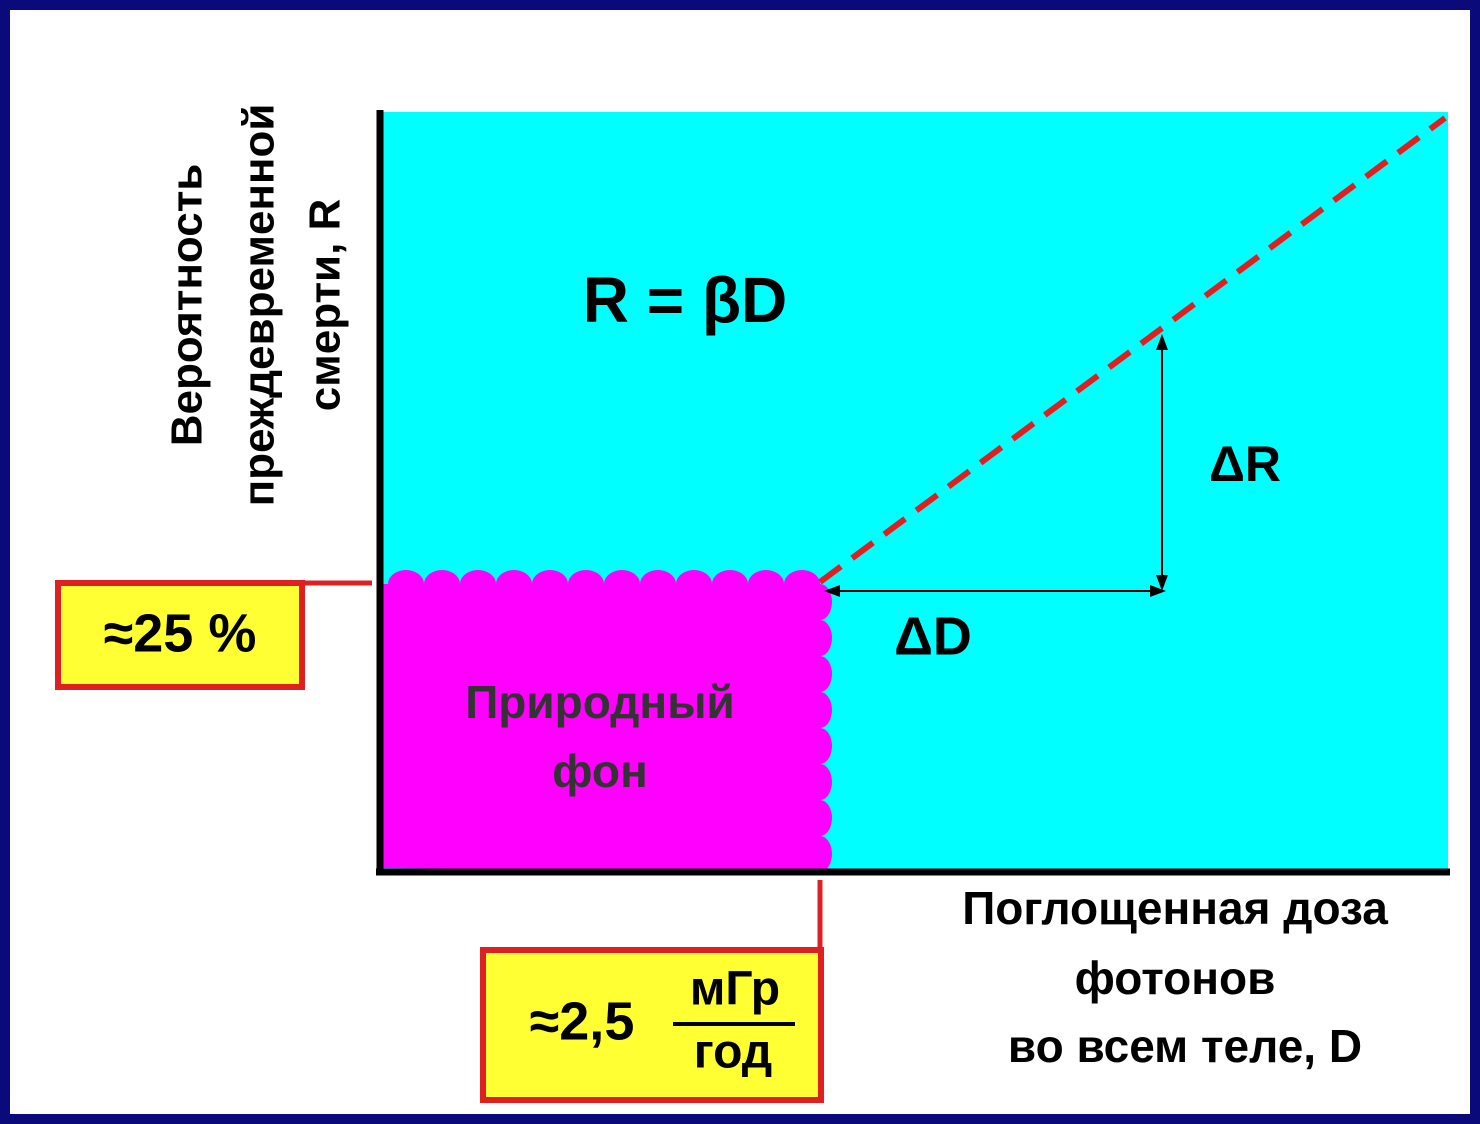  What do you see at coordinates (600, 771) in the screenshot?
I see `region-label: фон` at bounding box center [600, 771].